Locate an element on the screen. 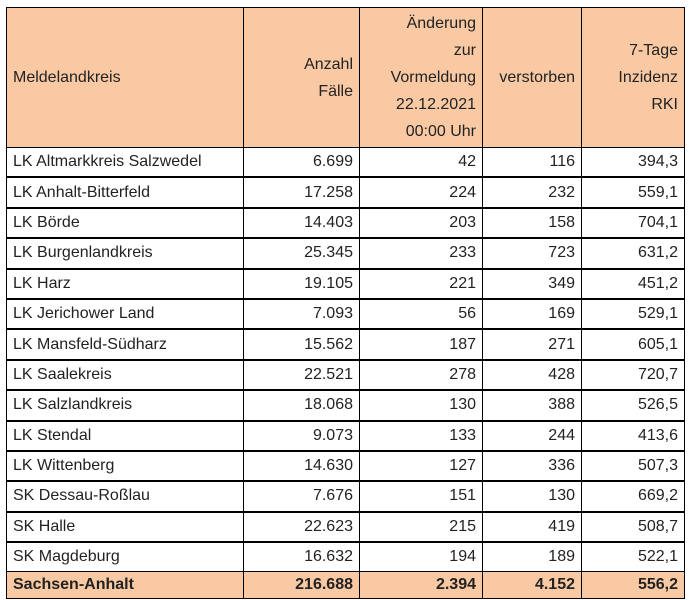  table-row: SK Dessau-Roßlau 7.676 151 130 669,2 is located at coordinates (345, 496).